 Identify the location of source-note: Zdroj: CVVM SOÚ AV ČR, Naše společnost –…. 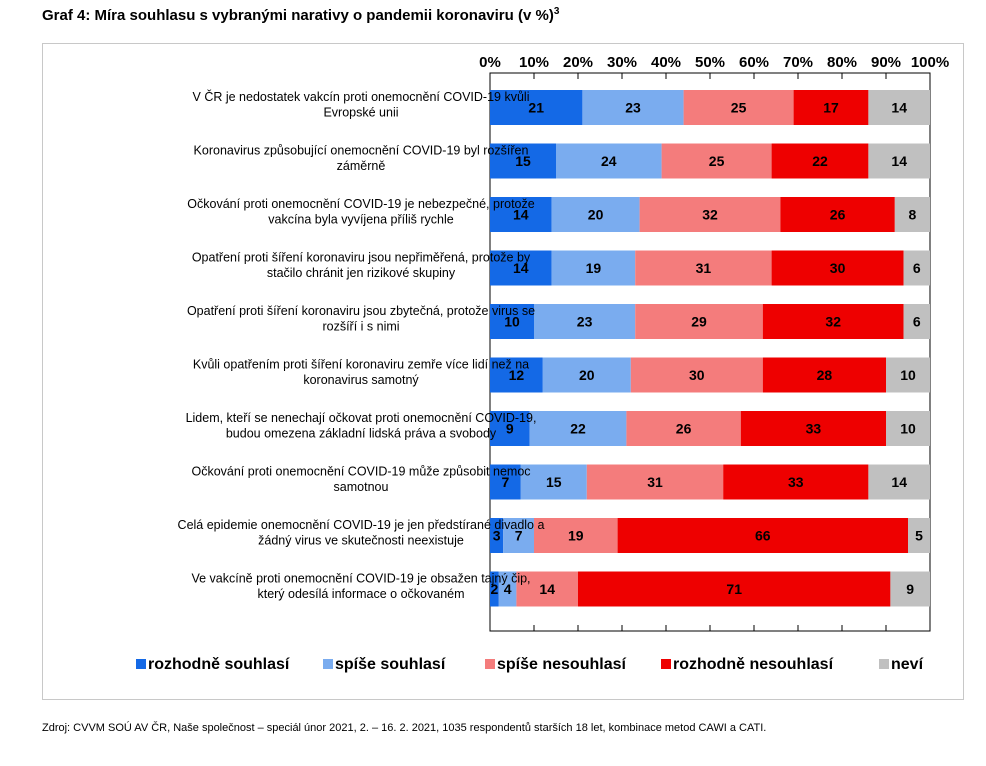
(404, 728).